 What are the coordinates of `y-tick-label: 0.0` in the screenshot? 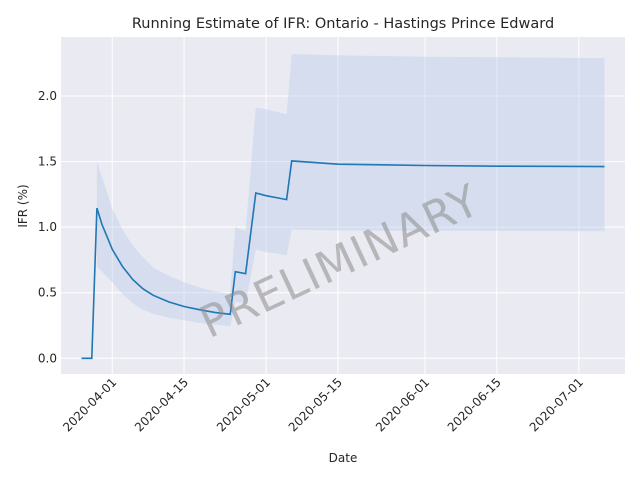 It's located at (47, 358).